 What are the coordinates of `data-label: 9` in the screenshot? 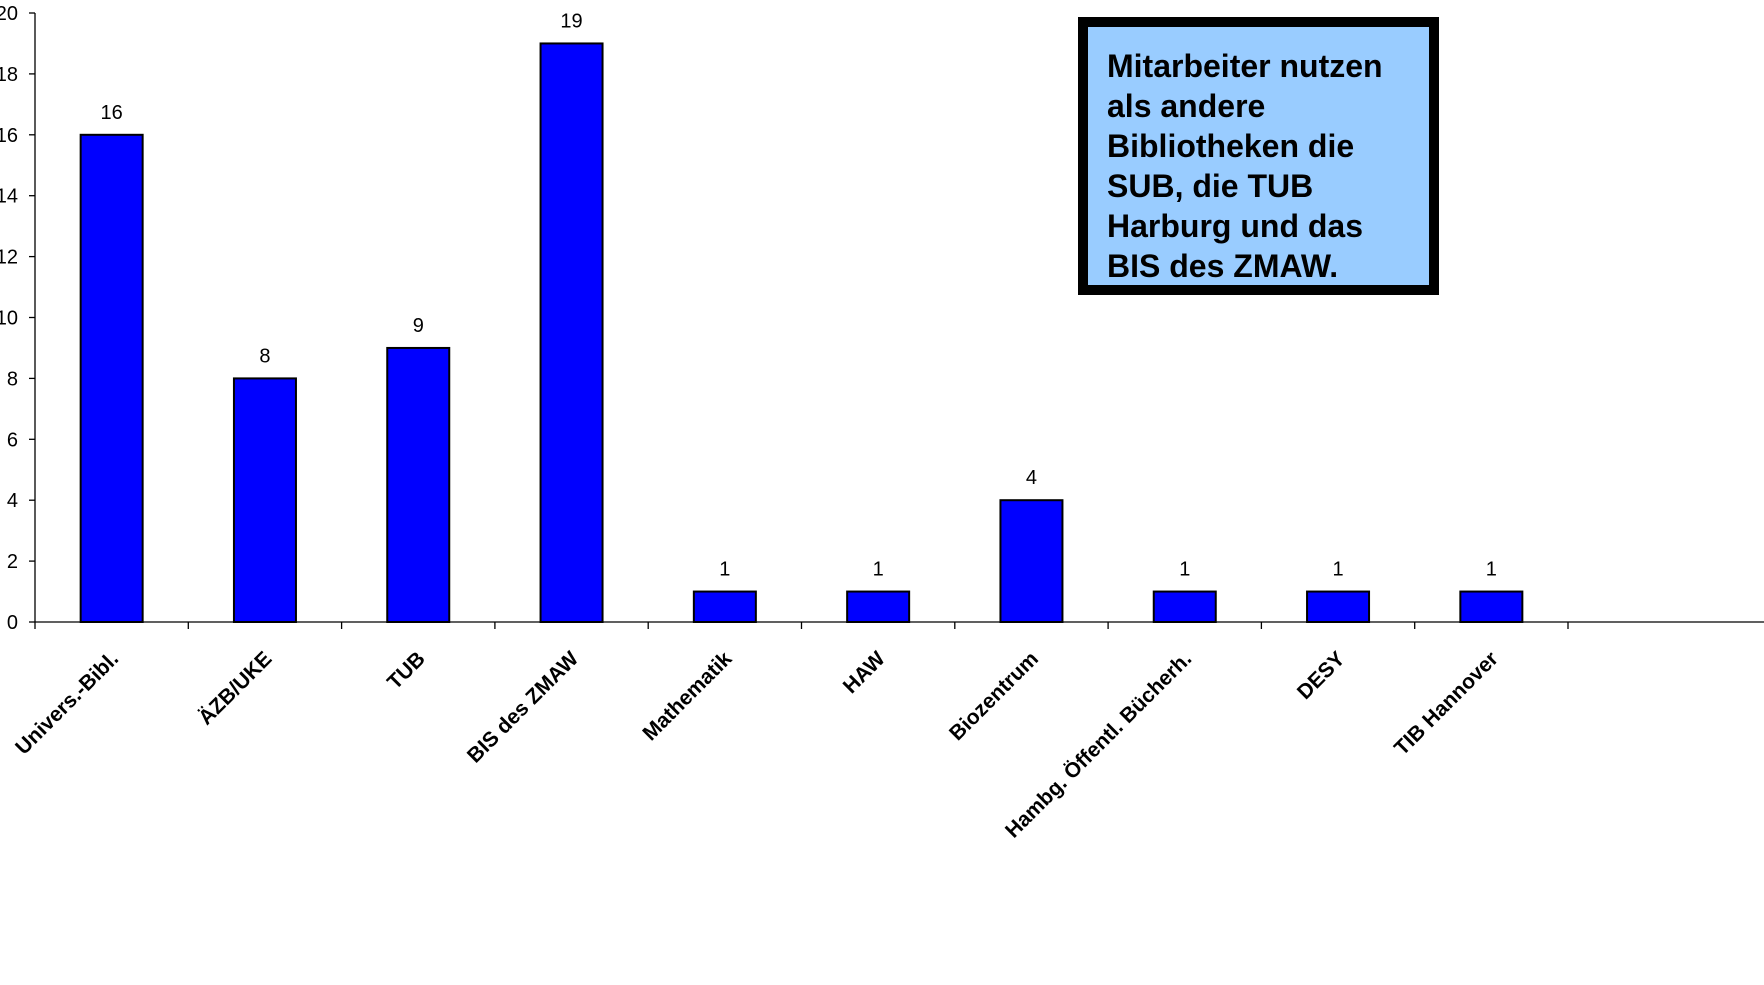 It's located at (418, 326).